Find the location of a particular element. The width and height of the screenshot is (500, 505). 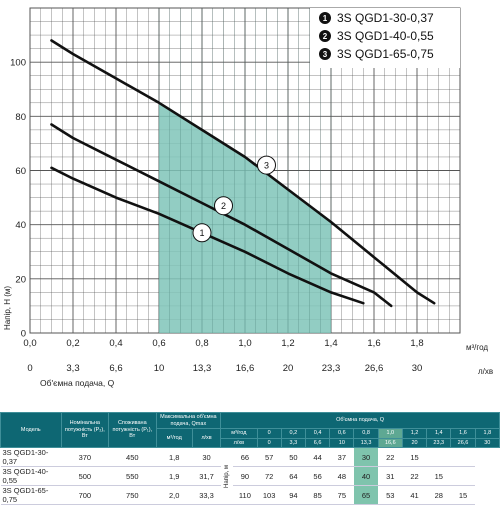

legend-item-1: 1 3S QGD1-30-0,37 is located at coordinates (376, 18).